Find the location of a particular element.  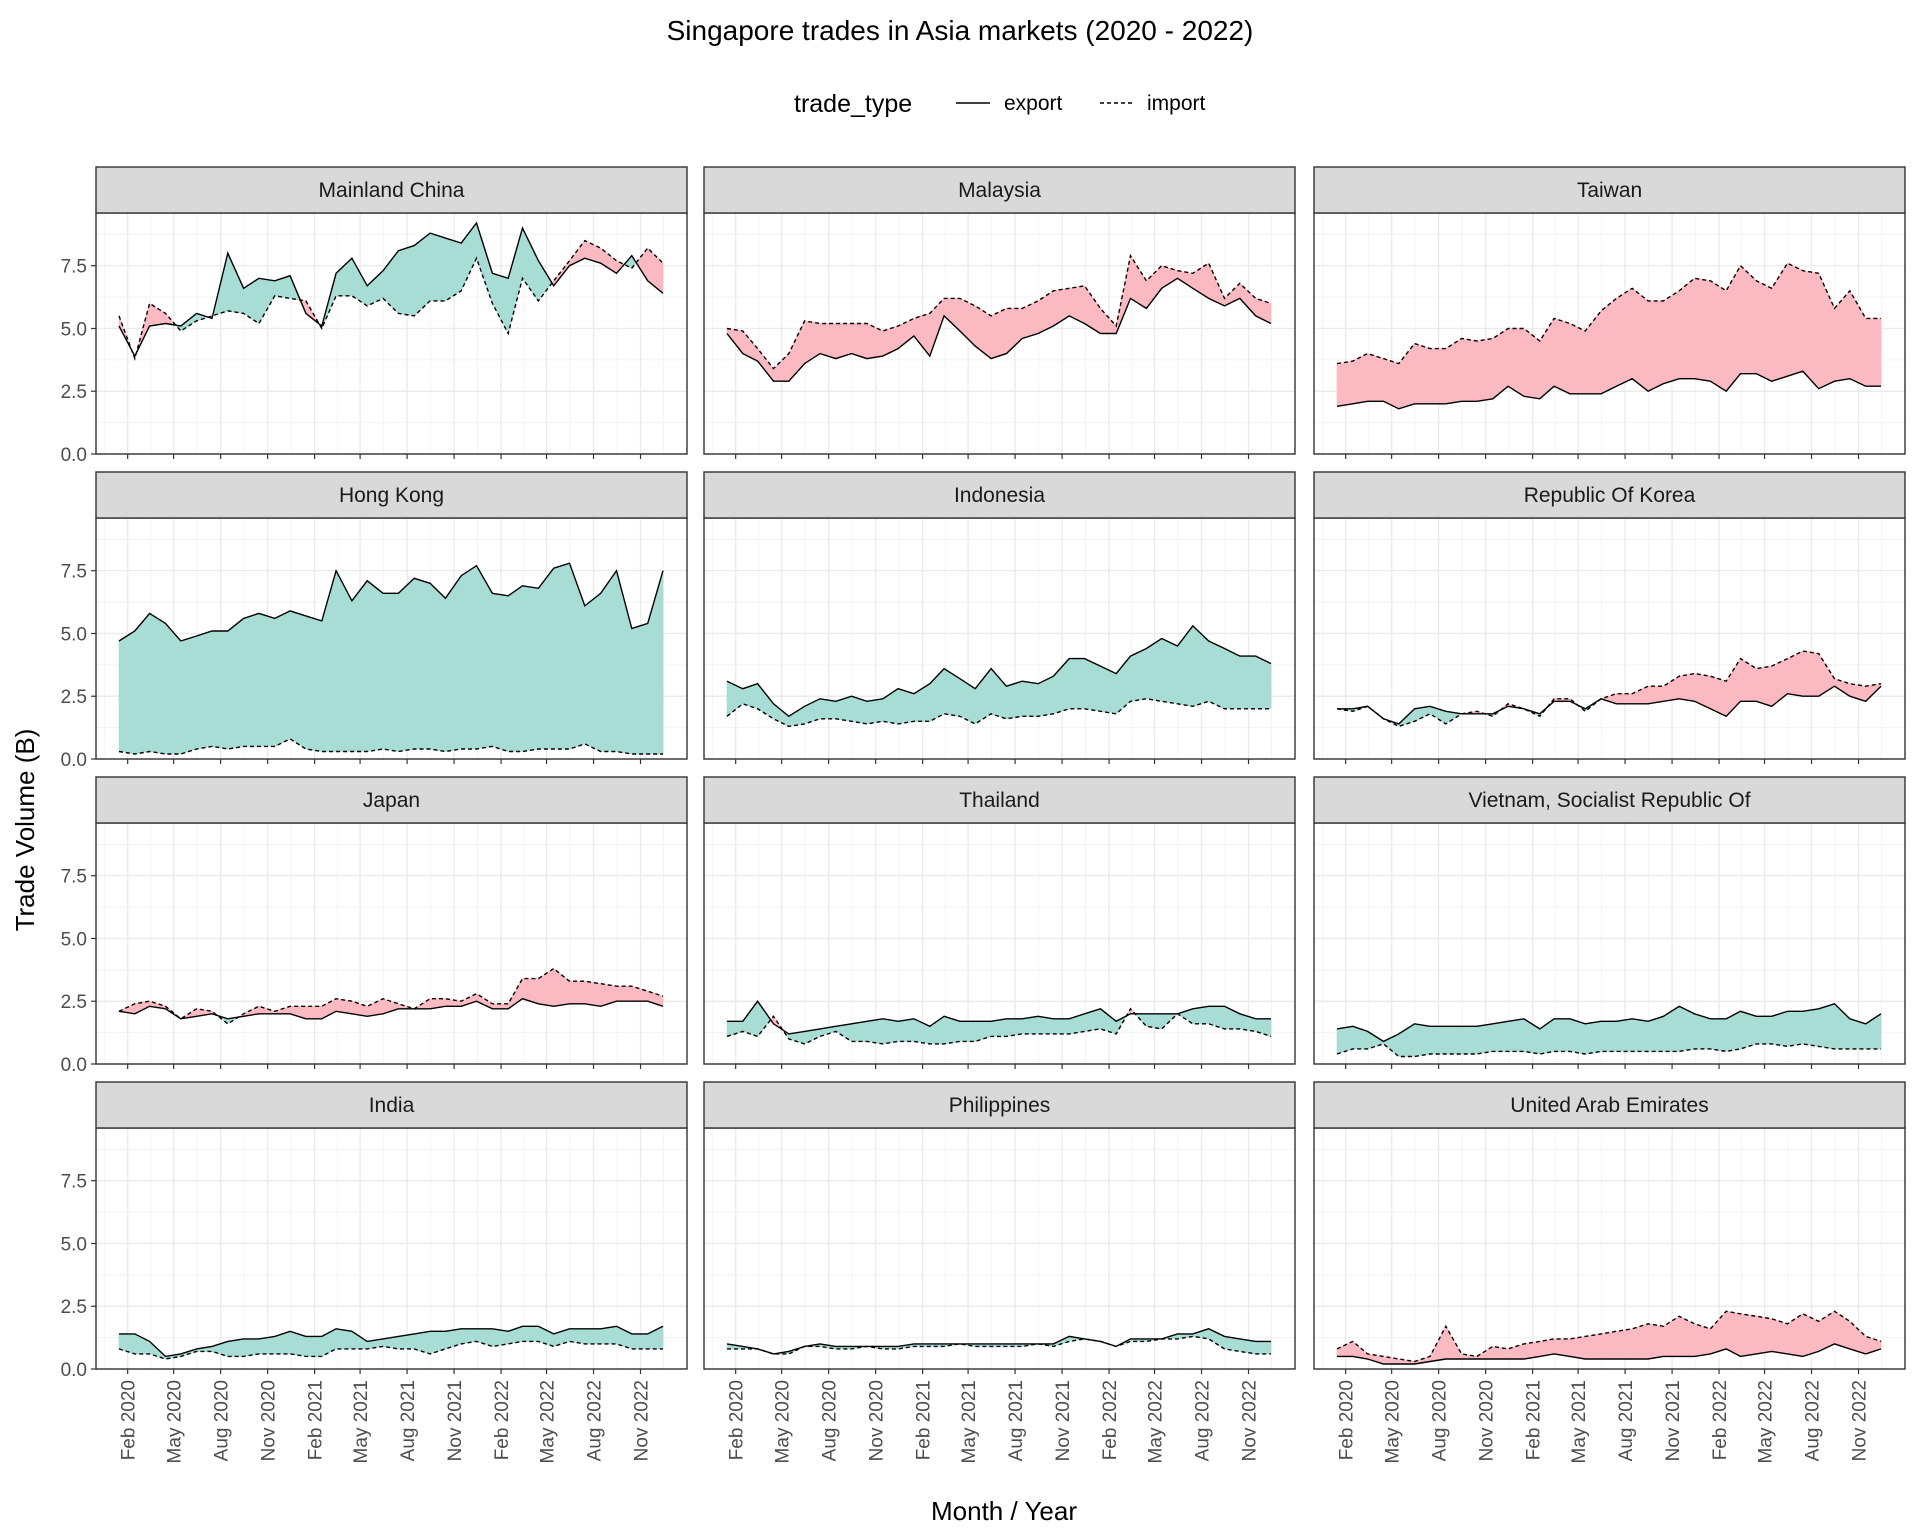

legend-label-export: export is located at coordinates (1033, 103).